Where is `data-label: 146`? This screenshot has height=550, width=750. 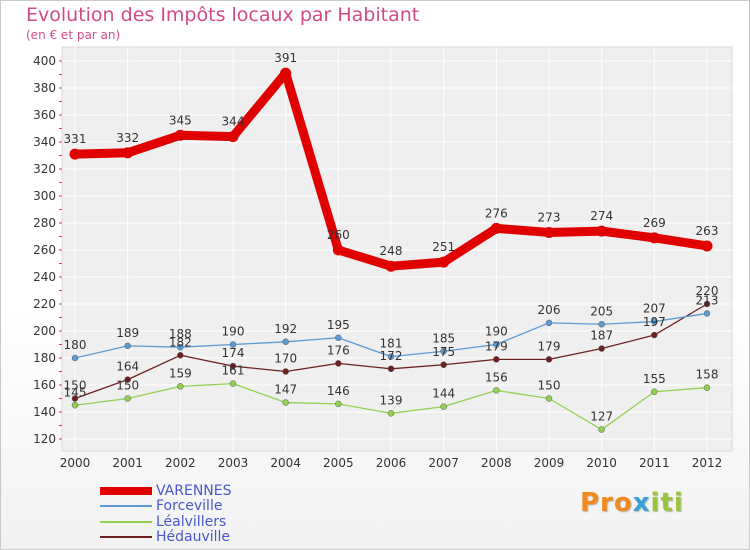
data-label: 146 is located at coordinates (338, 391).